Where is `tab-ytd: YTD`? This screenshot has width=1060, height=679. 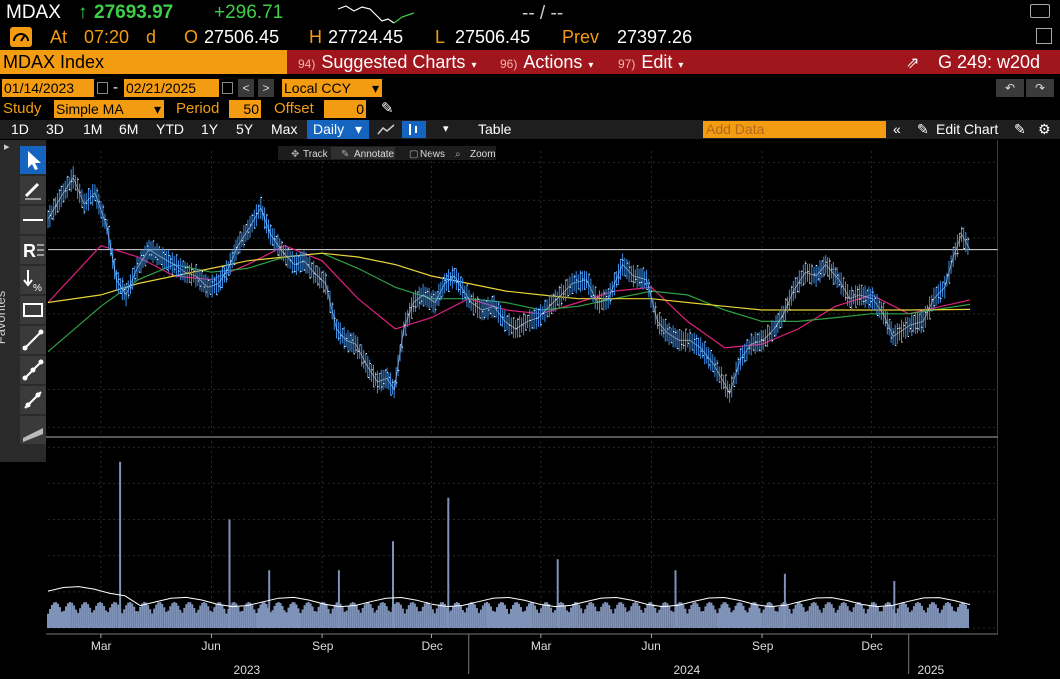
tab-ytd: YTD is located at coordinates (170, 129).